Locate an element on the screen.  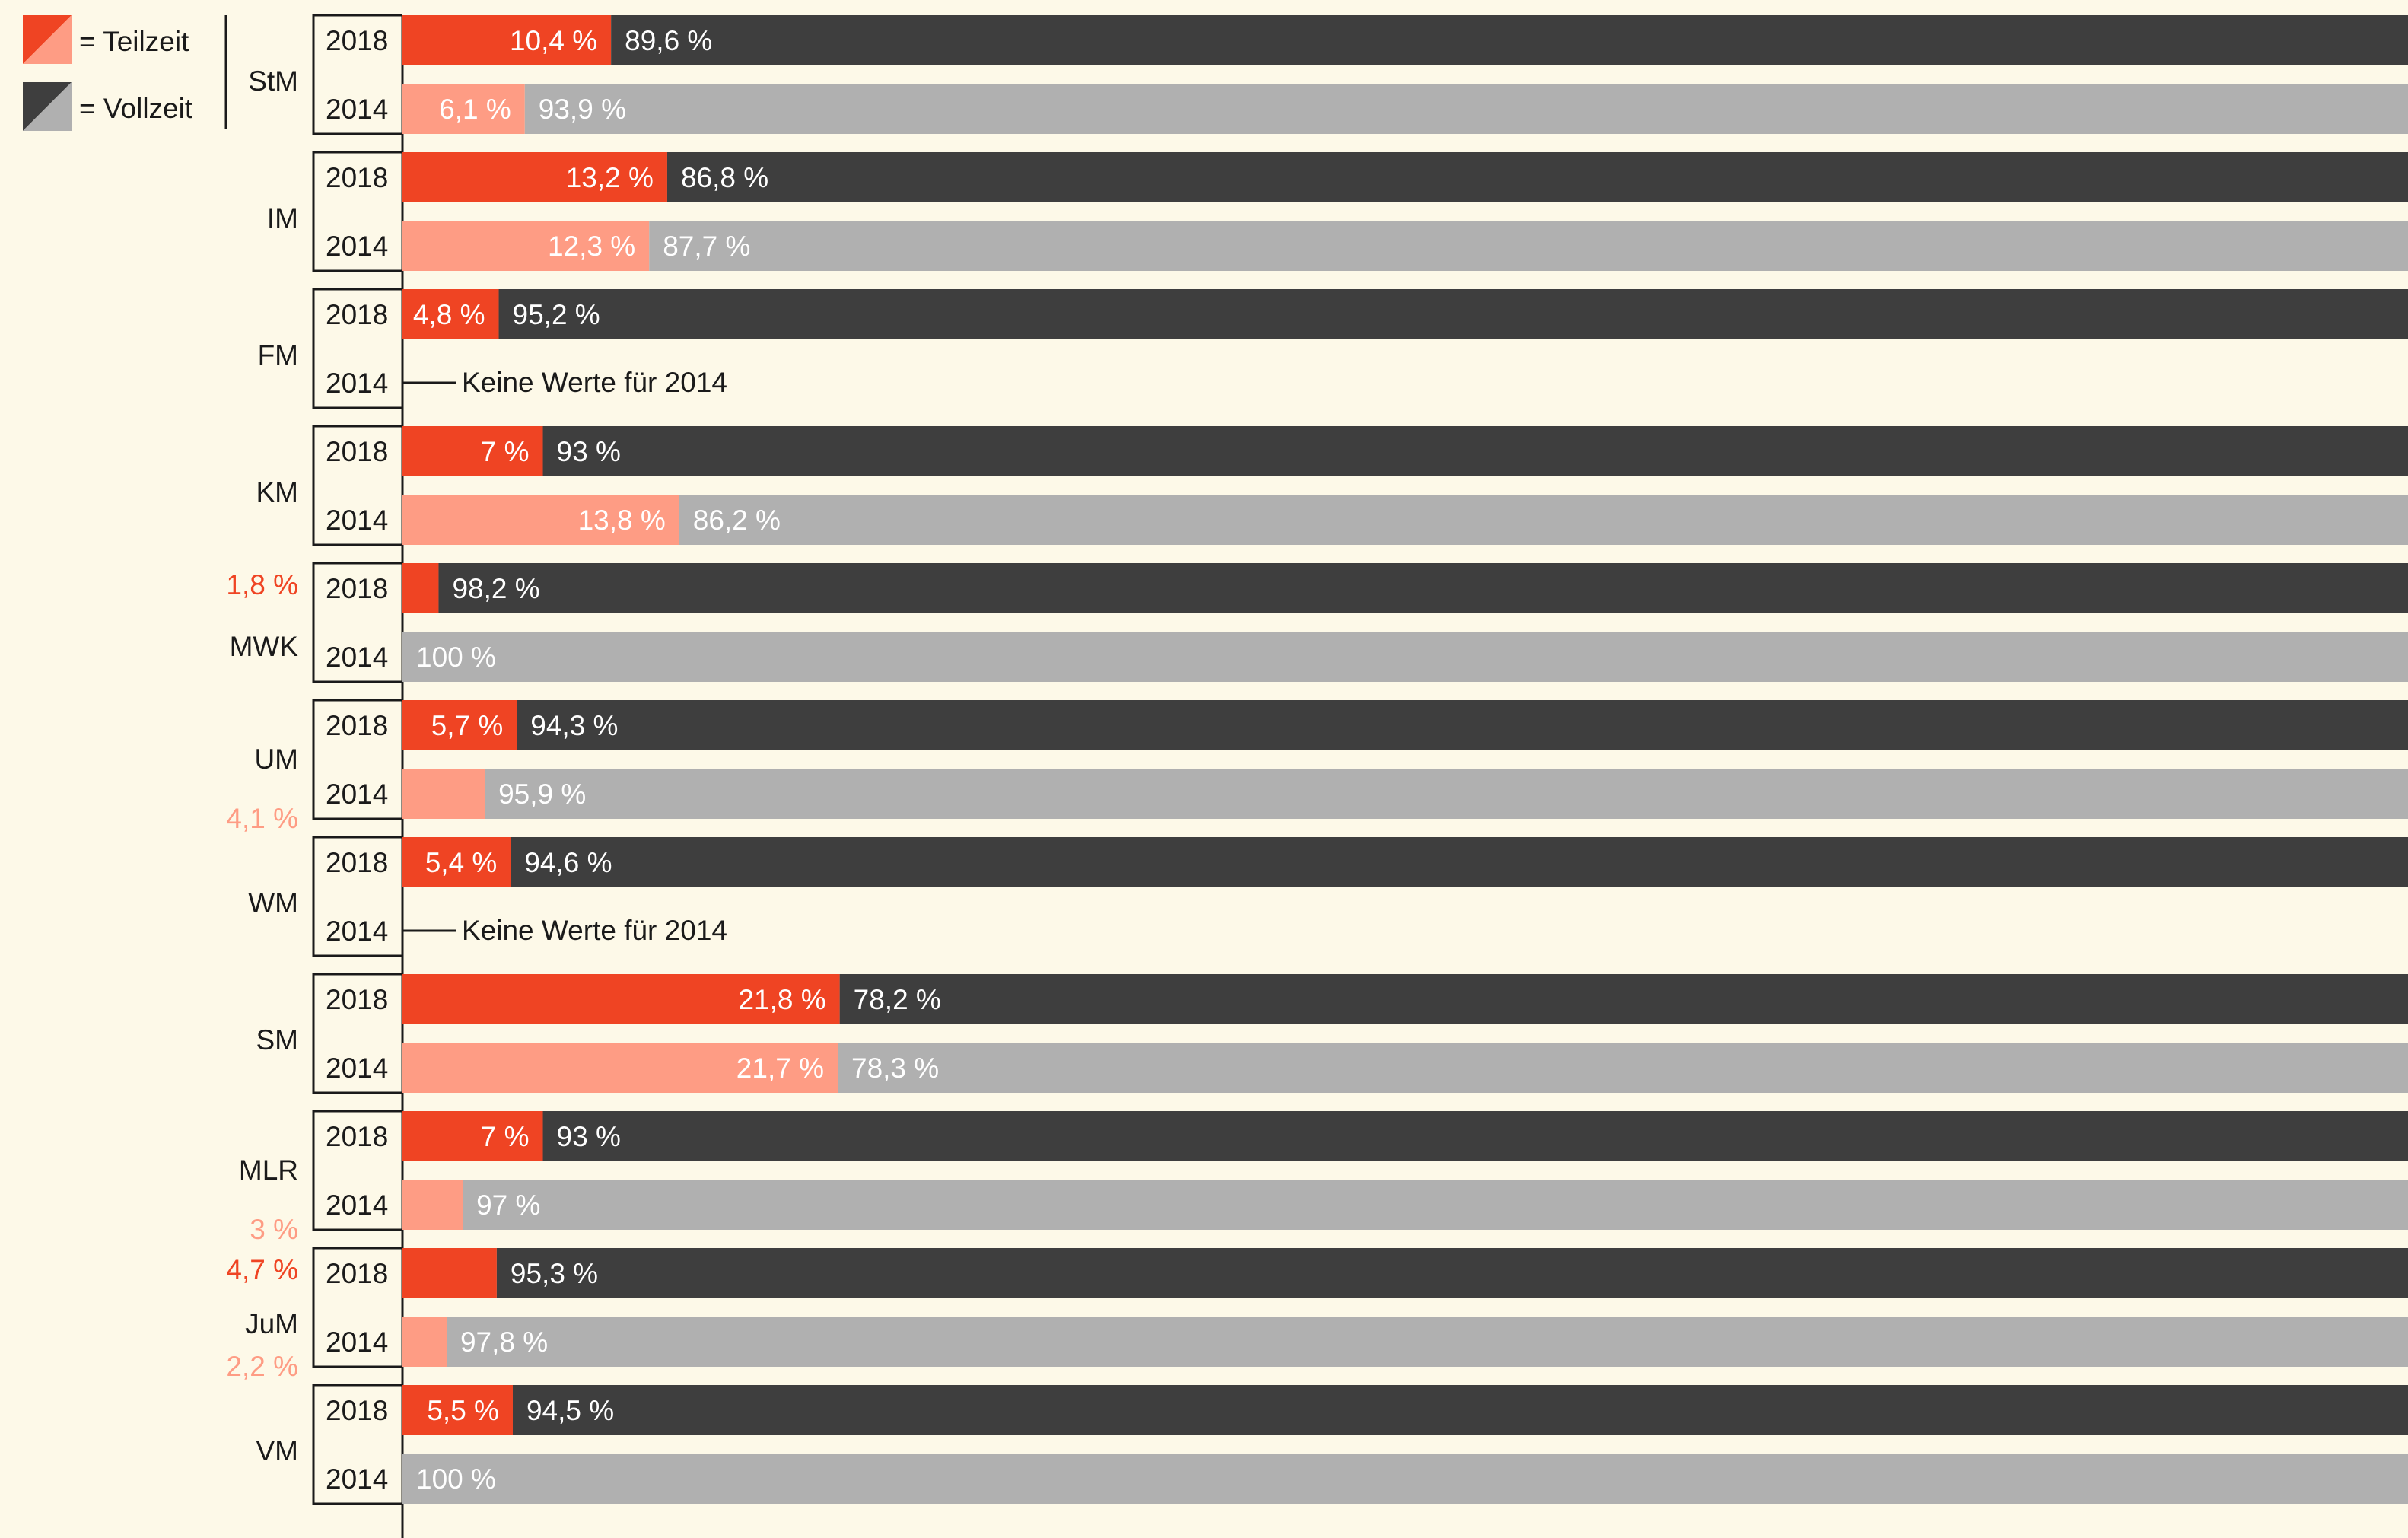
year-label-stm-2018: 2018 is located at coordinates (357, 40).